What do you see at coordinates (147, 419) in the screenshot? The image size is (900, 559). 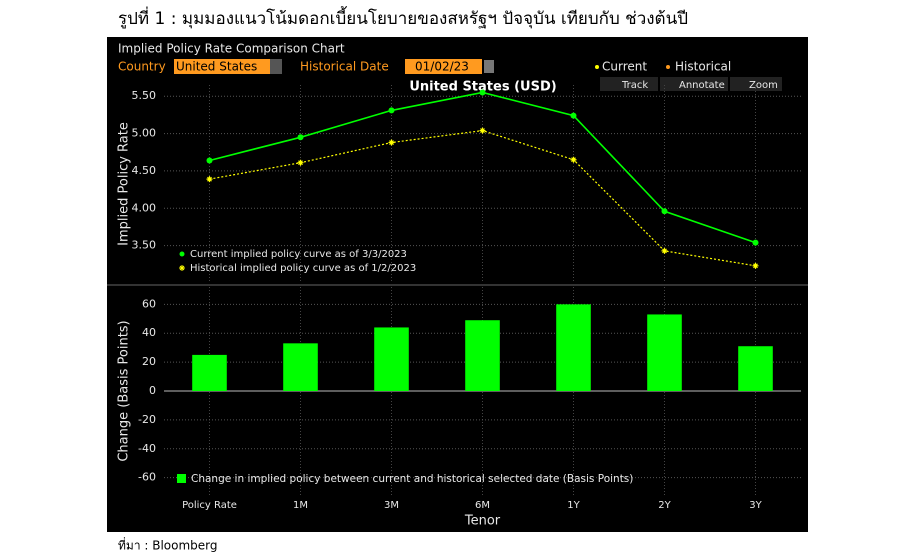 I see `y-tick-label: -20` at bounding box center [147, 419].